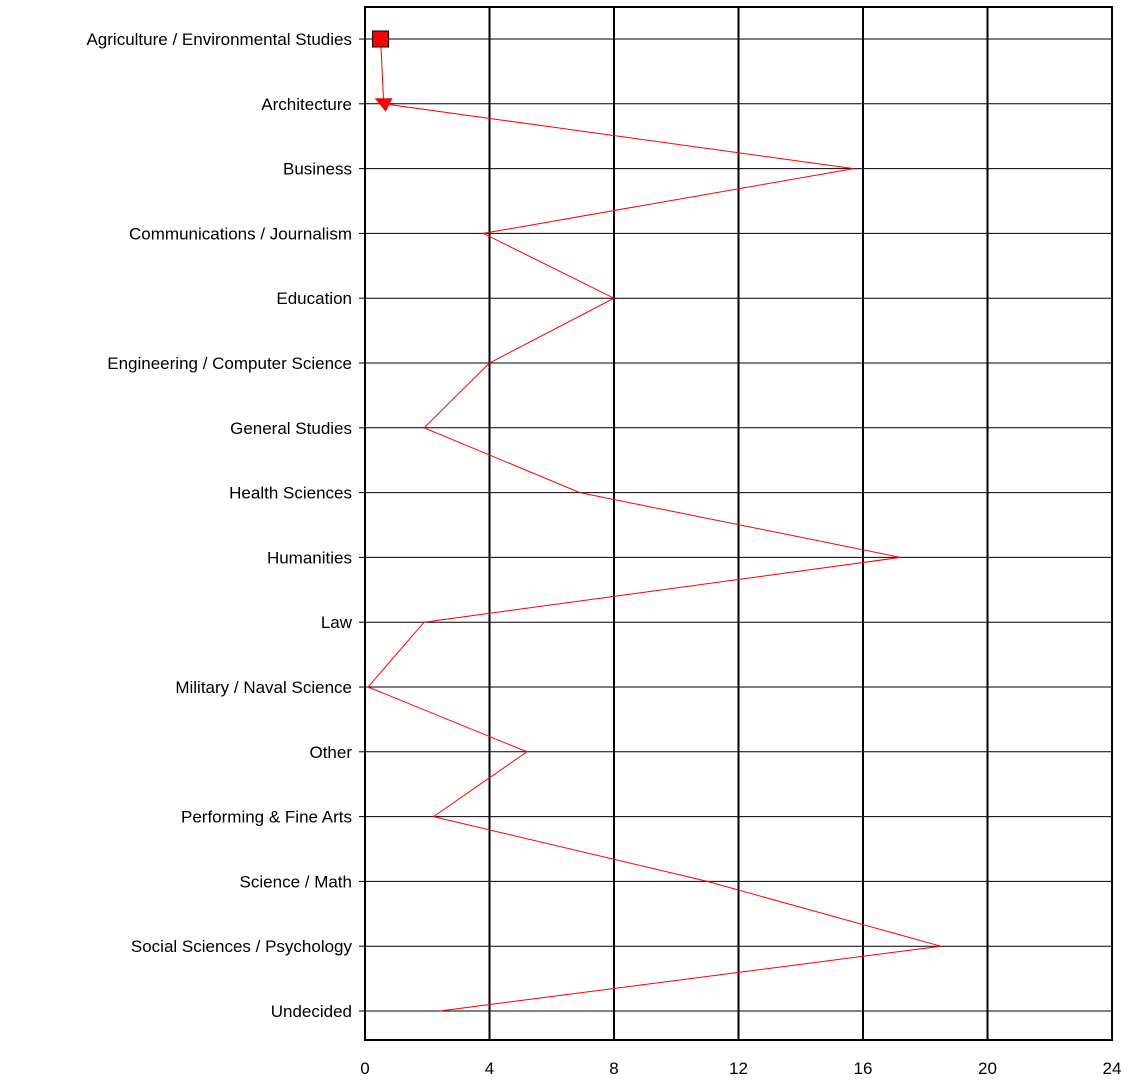  I want to click on category-label: Architecture, so click(306, 104).